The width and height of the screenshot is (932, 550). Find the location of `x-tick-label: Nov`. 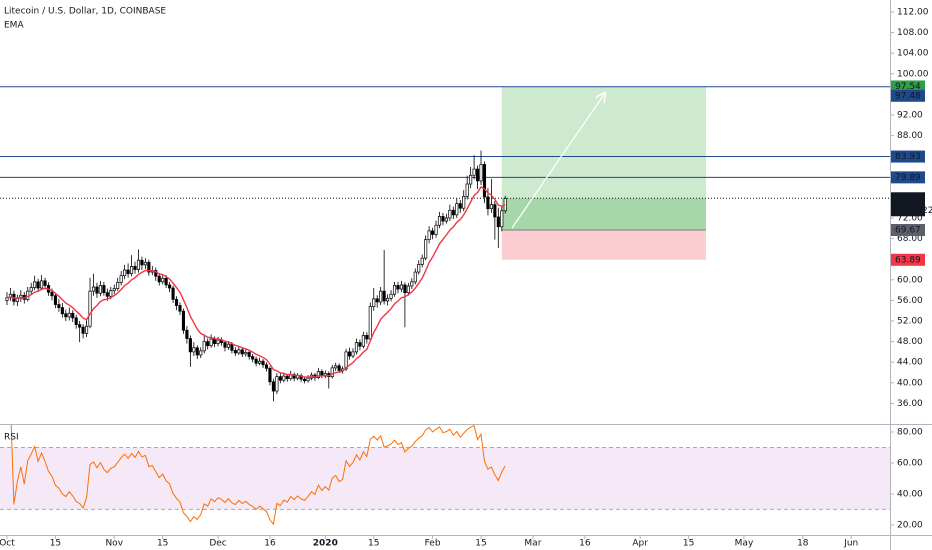

x-tick-label: Nov is located at coordinates (114, 544).